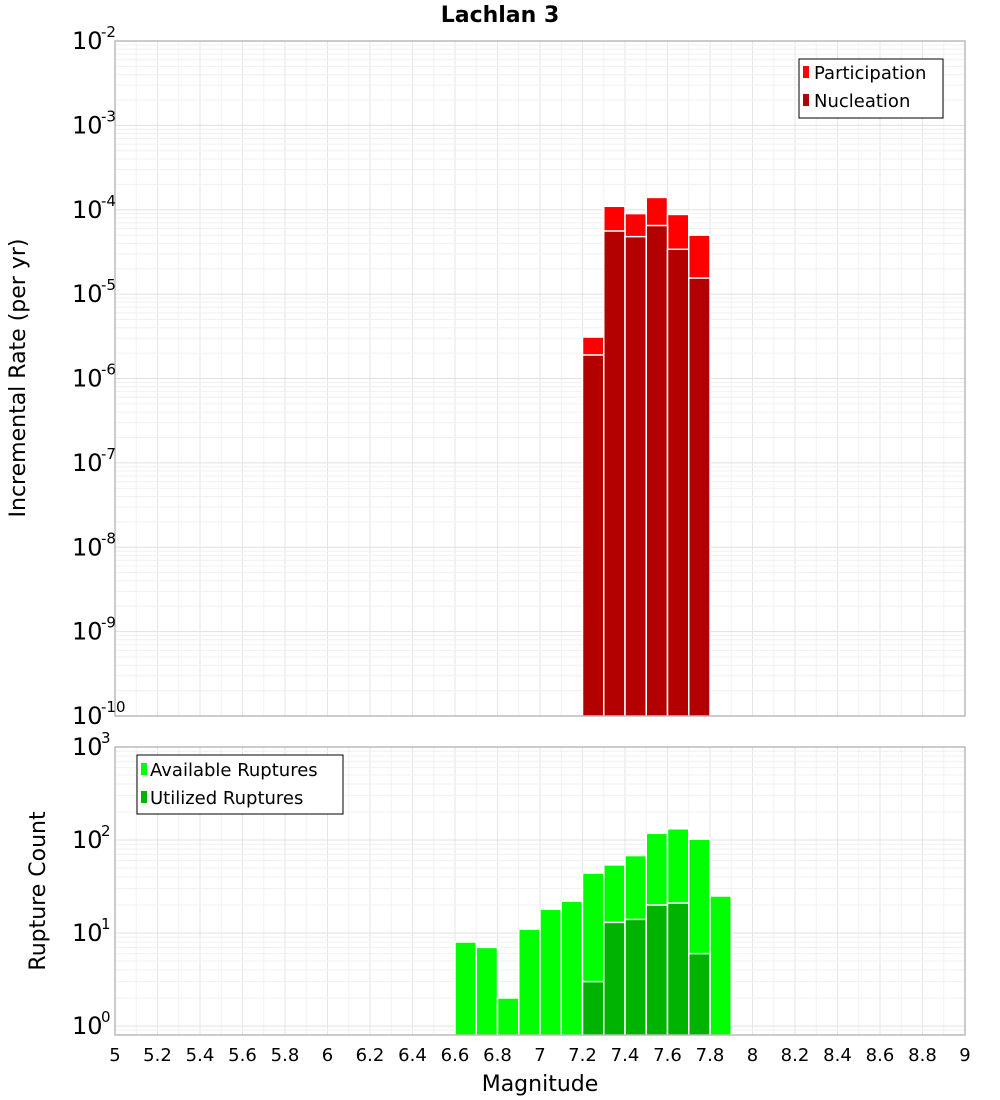  I want to click on x-tick-label: 5.8, so click(285, 1055).